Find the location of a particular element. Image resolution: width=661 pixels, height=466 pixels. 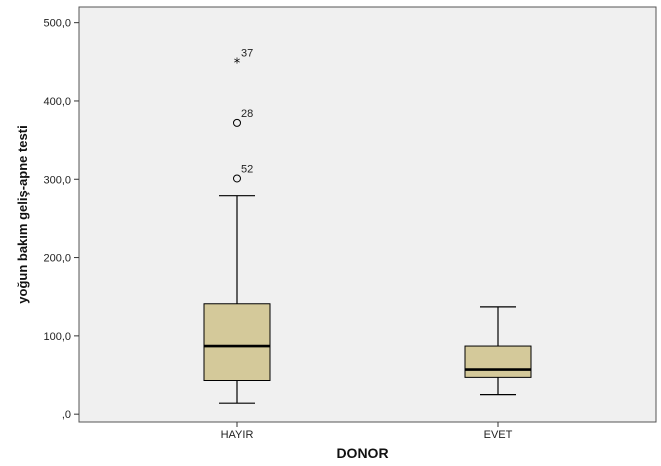

box-hayir: 52 28 *37 is located at coordinates (237, 226).